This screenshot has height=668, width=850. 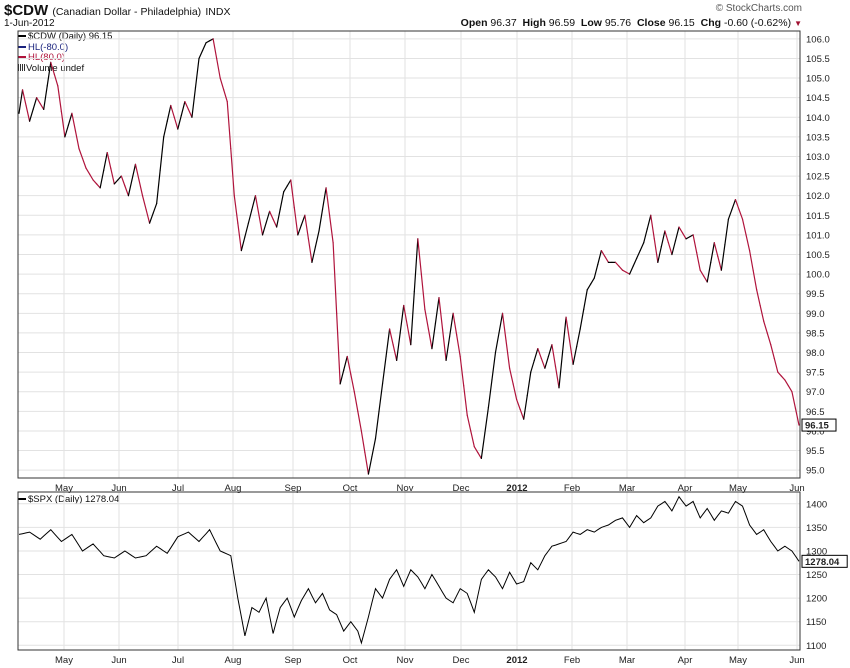 What do you see at coordinates (815, 412) in the screenshot?
I see `y-tick-label: 96.5` at bounding box center [815, 412].